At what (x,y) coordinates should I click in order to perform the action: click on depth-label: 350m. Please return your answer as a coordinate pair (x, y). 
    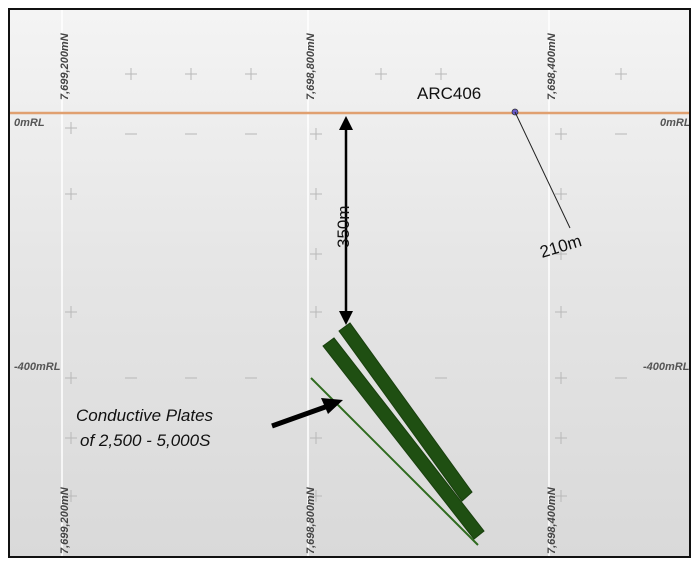
    Looking at the image, I should click on (343, 226).